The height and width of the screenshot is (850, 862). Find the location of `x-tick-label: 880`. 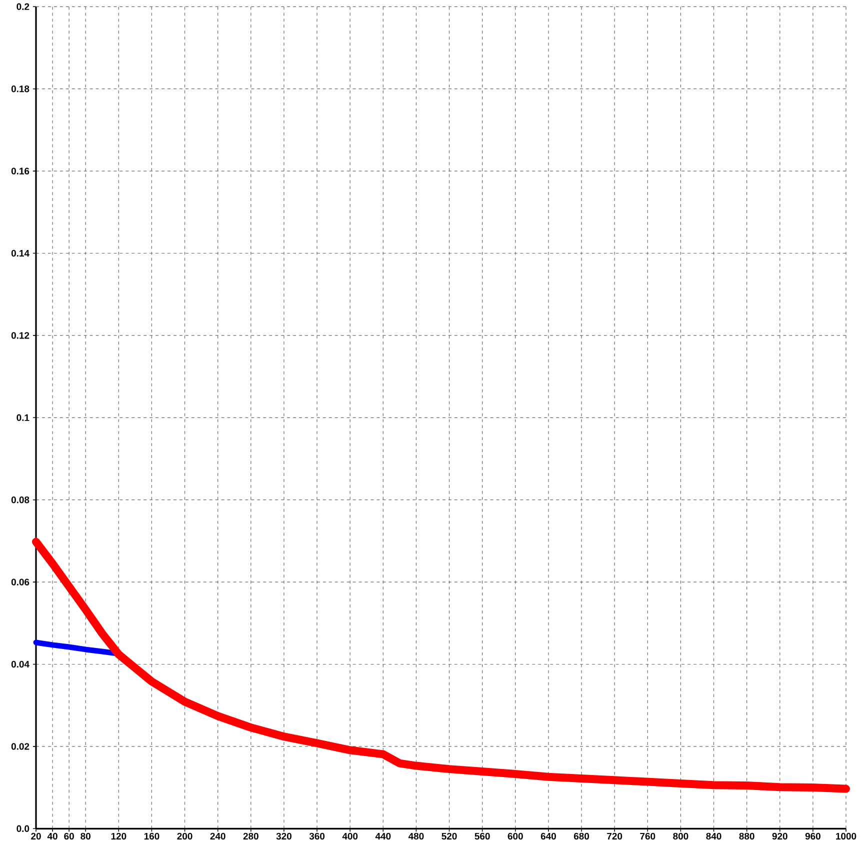

x-tick-label: 880 is located at coordinates (746, 836).